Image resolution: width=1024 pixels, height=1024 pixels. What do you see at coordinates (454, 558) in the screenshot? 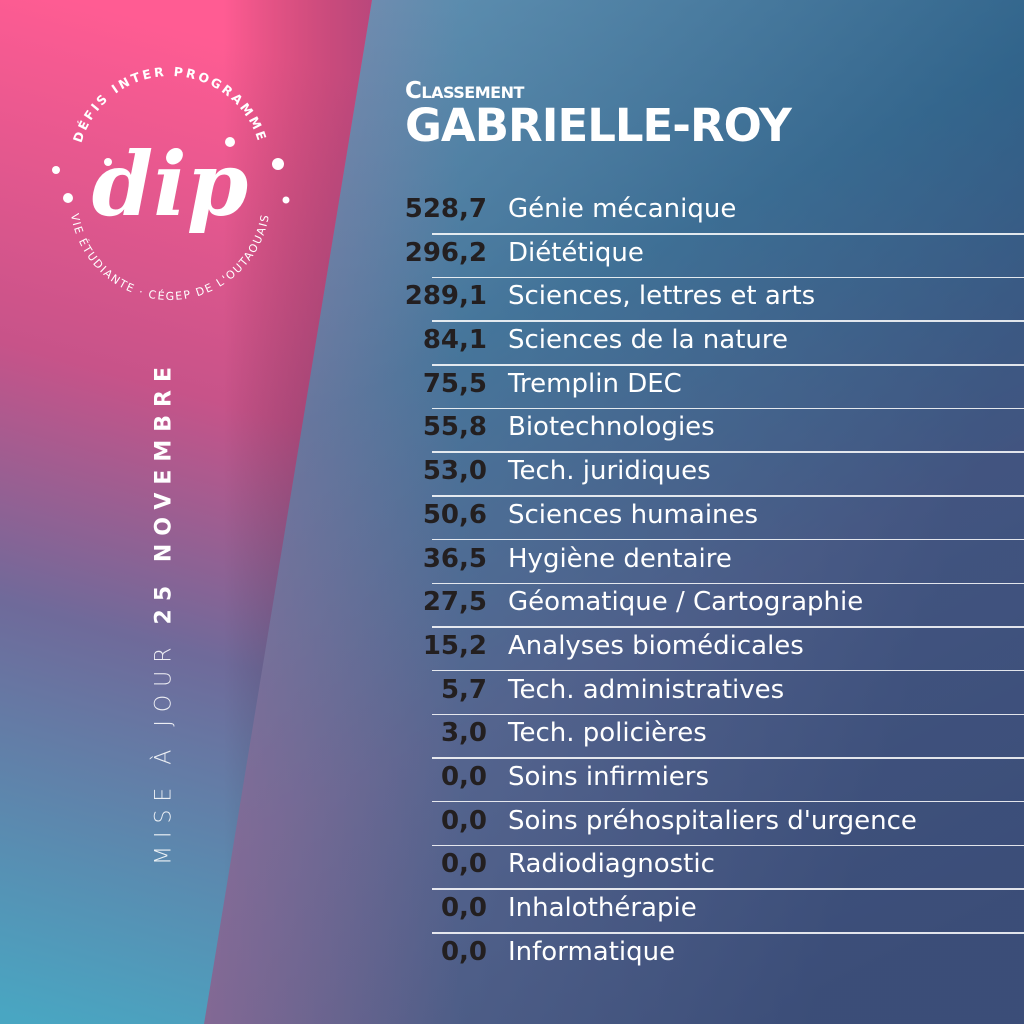
I see `ranking-score: 36,5` at bounding box center [454, 558].